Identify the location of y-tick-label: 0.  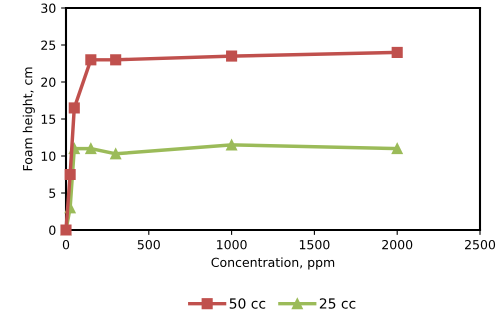
(52, 230).